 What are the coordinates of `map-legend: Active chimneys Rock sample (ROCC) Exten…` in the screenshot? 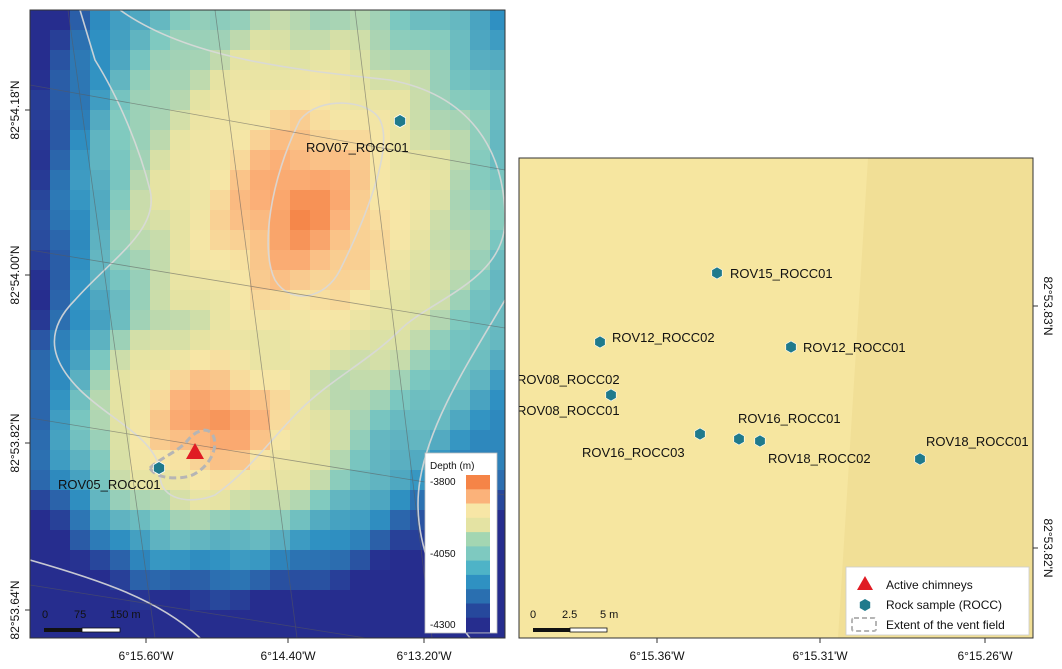 It's located at (937, 601).